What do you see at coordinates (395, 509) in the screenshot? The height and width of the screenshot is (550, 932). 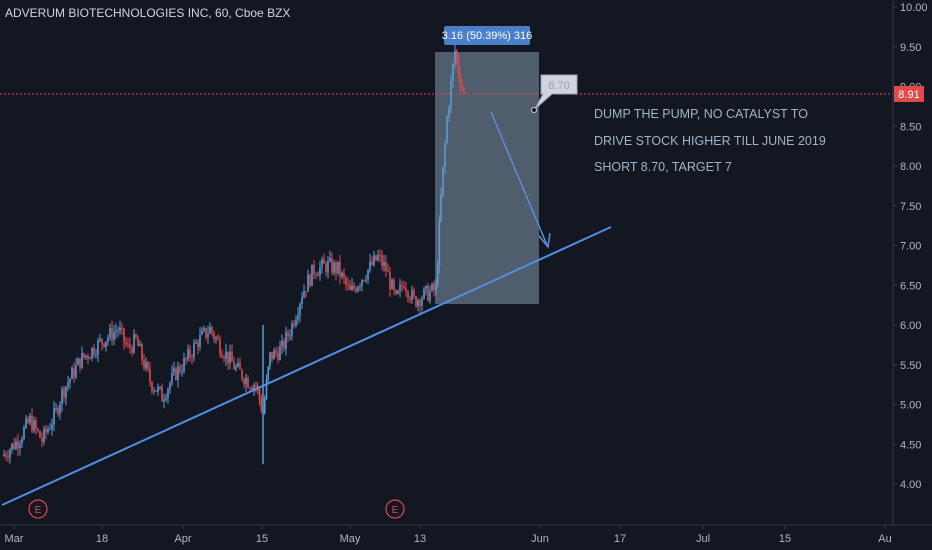 I see `earnings-marker-2: E` at bounding box center [395, 509].